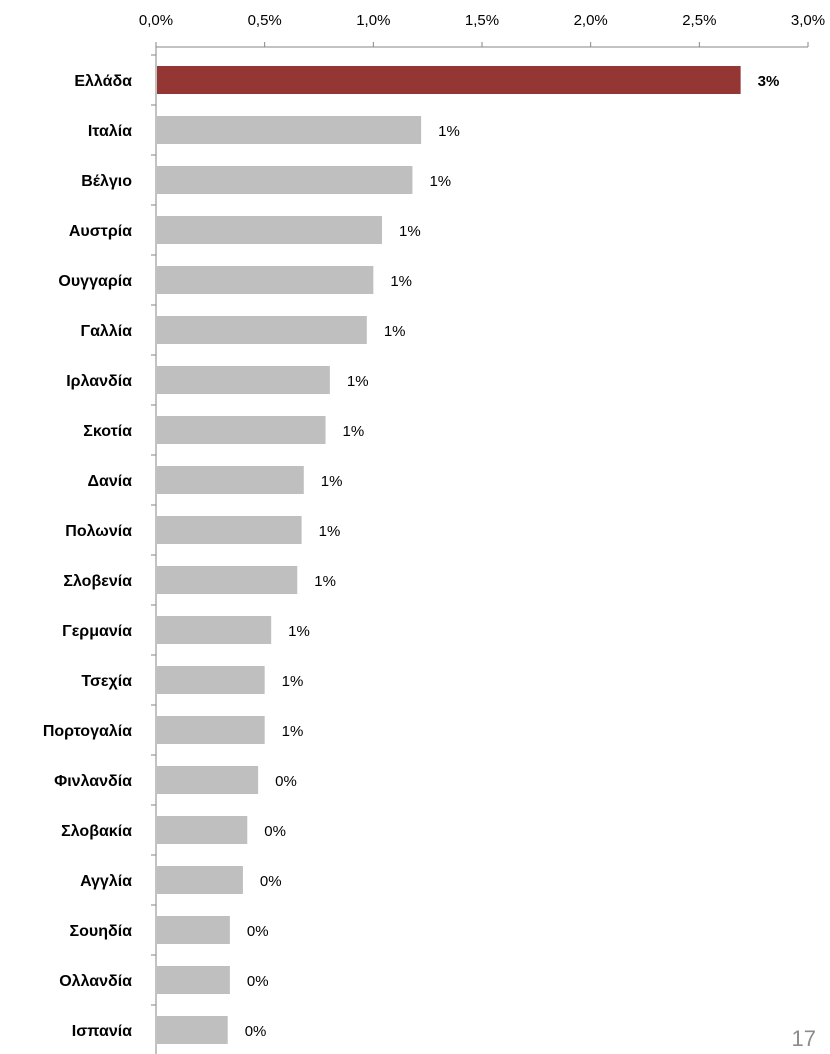  What do you see at coordinates (96, 831) in the screenshot?
I see `category-label: Σλοβακία` at bounding box center [96, 831].